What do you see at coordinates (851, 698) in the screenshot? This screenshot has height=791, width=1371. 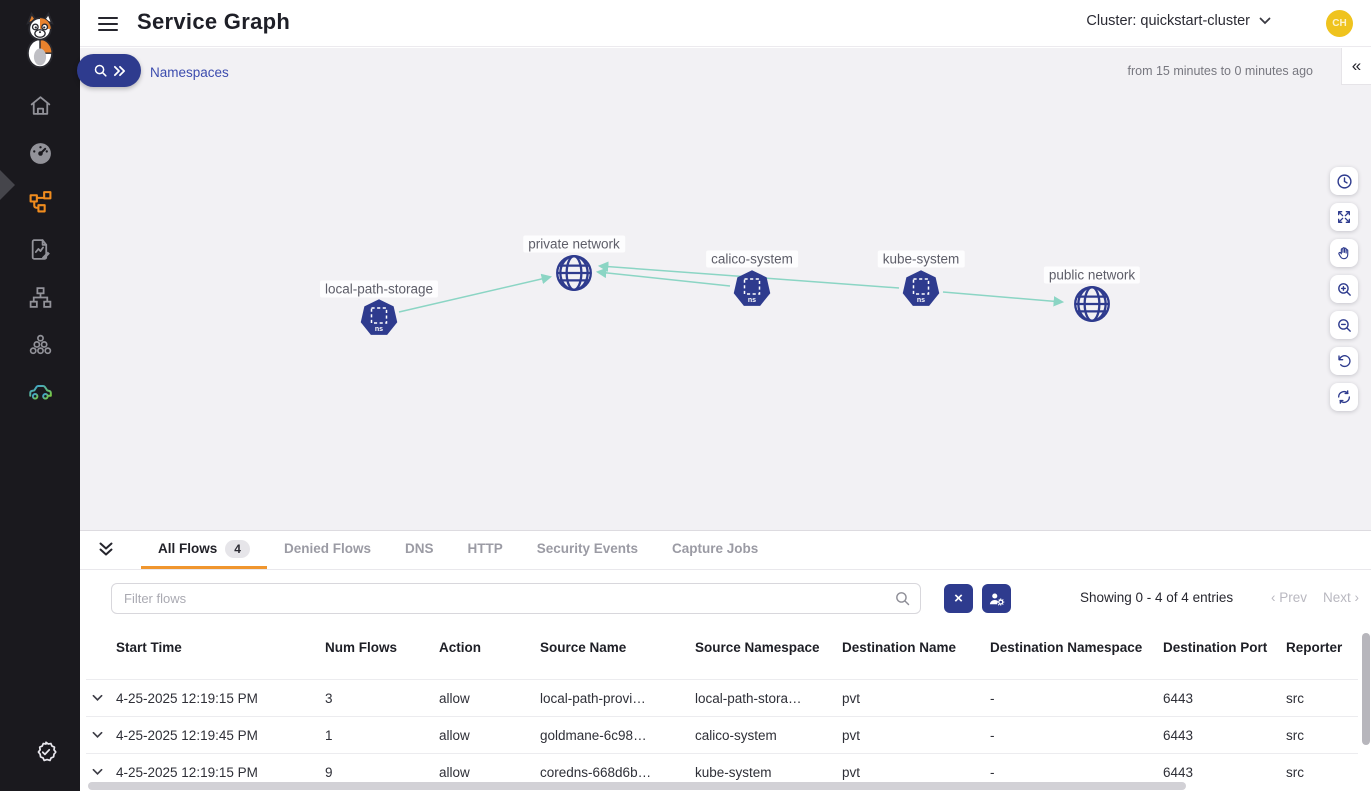 I see `cell-destination-name: pvt` at bounding box center [851, 698].